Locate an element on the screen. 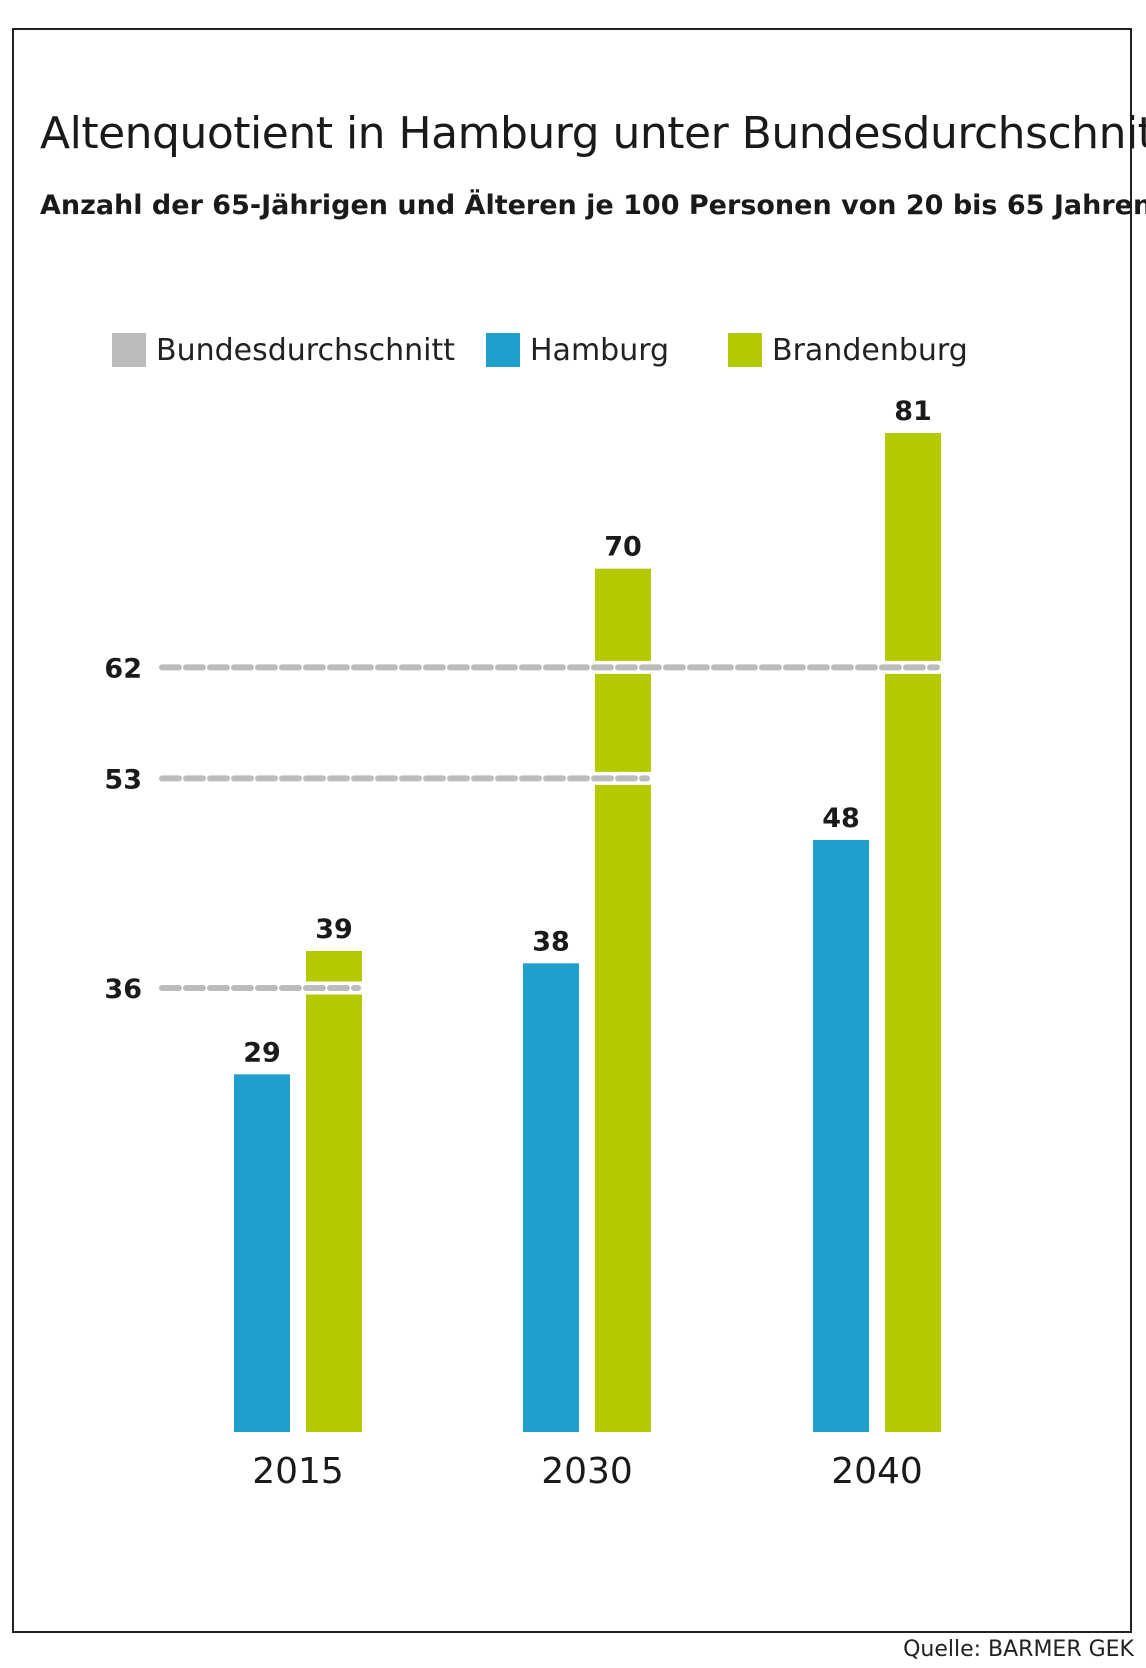  legend-swatch-bundesdurchschnitt is located at coordinates (129, 350).